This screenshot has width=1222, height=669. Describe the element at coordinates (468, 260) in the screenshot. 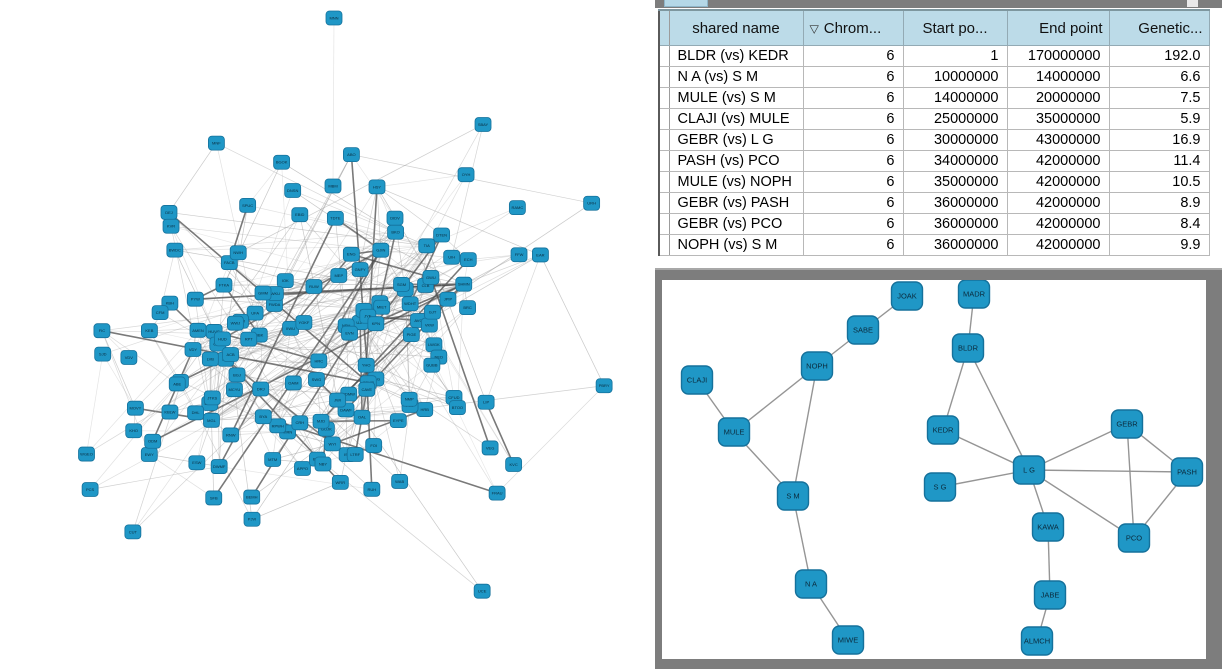

I see `network-node: ECH` at that location.